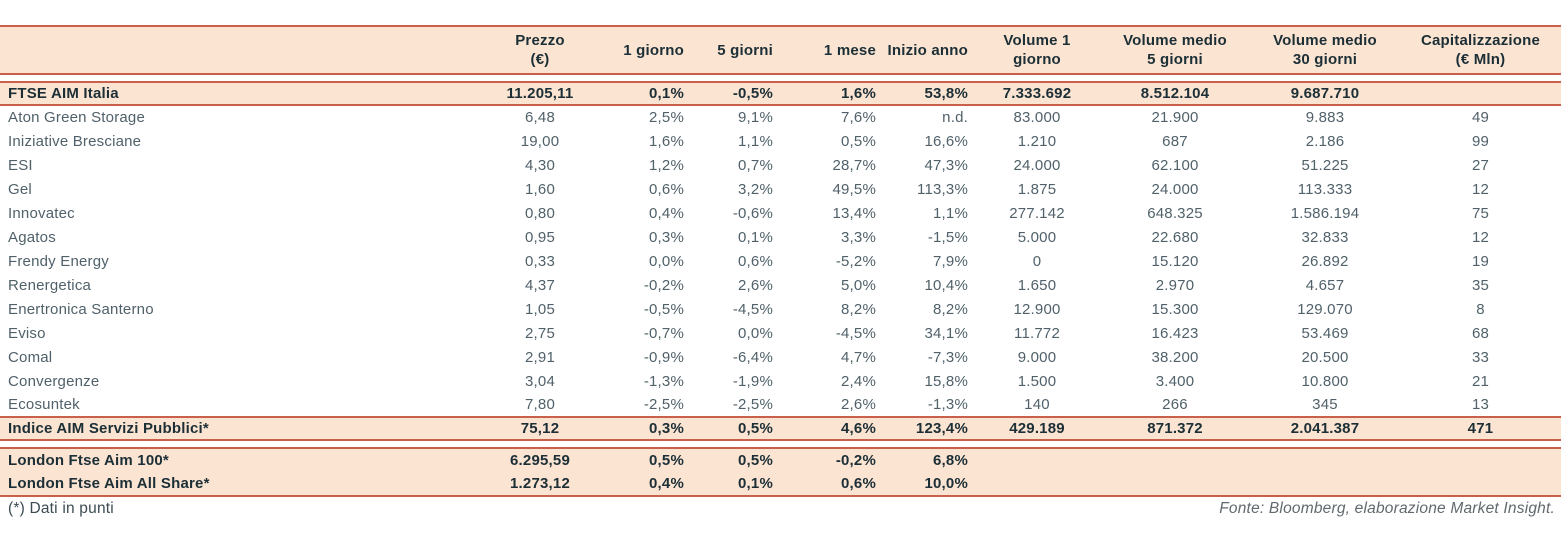 This screenshot has width=1561, height=533. Describe the element at coordinates (734, 117) in the screenshot. I see `row-value: 9,1%` at that location.